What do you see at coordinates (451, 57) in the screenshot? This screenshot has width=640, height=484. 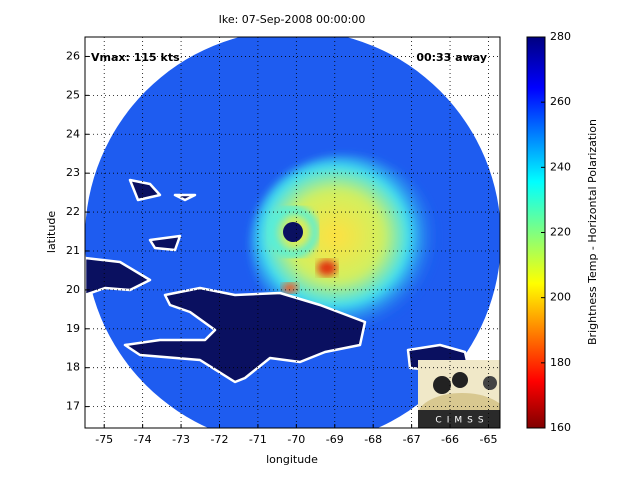 I see `annotation: 00:33 away` at bounding box center [451, 57].